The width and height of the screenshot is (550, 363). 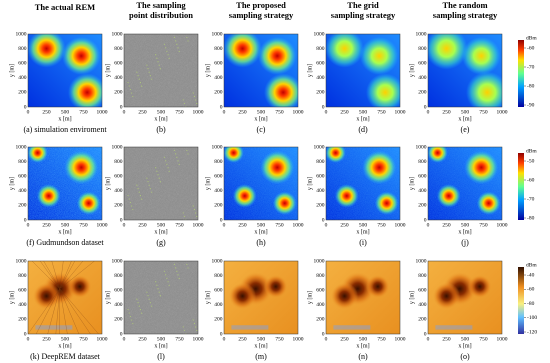 I want to click on panel-caption: (o), so click(x=465, y=356).